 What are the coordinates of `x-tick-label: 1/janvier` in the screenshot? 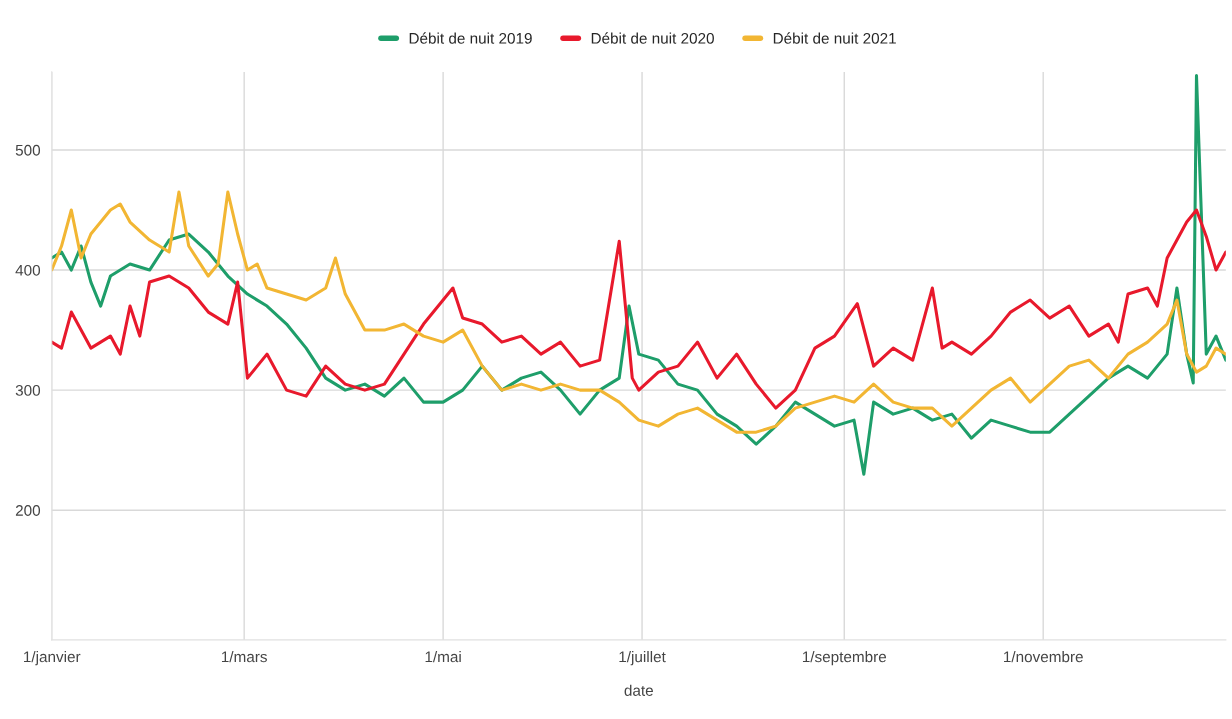 It's located at (52, 658).